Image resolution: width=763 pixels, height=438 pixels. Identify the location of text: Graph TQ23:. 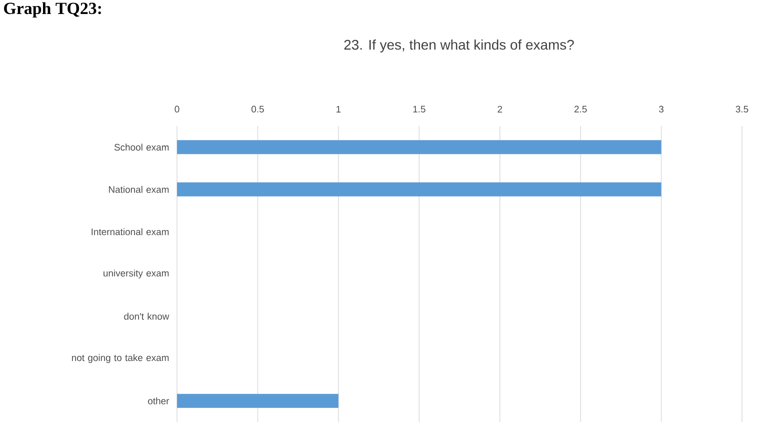
(52, 10).